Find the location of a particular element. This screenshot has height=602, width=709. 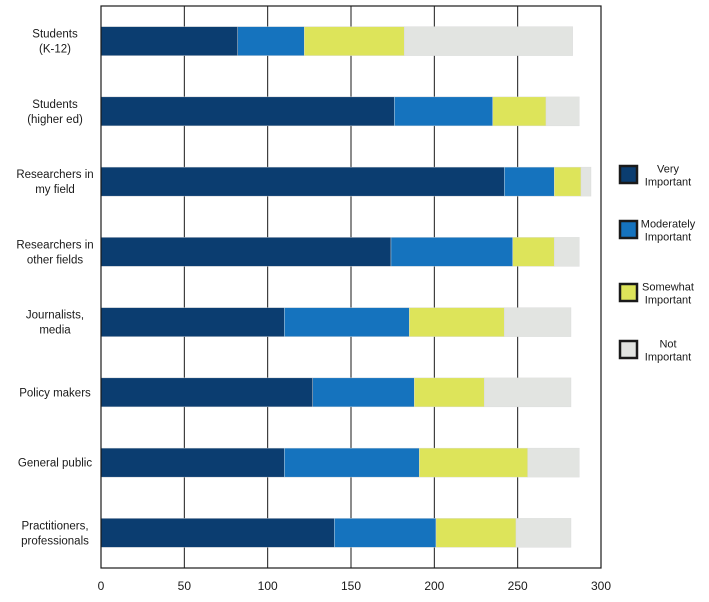

legend-label: Not Important is located at coordinates (668, 351).